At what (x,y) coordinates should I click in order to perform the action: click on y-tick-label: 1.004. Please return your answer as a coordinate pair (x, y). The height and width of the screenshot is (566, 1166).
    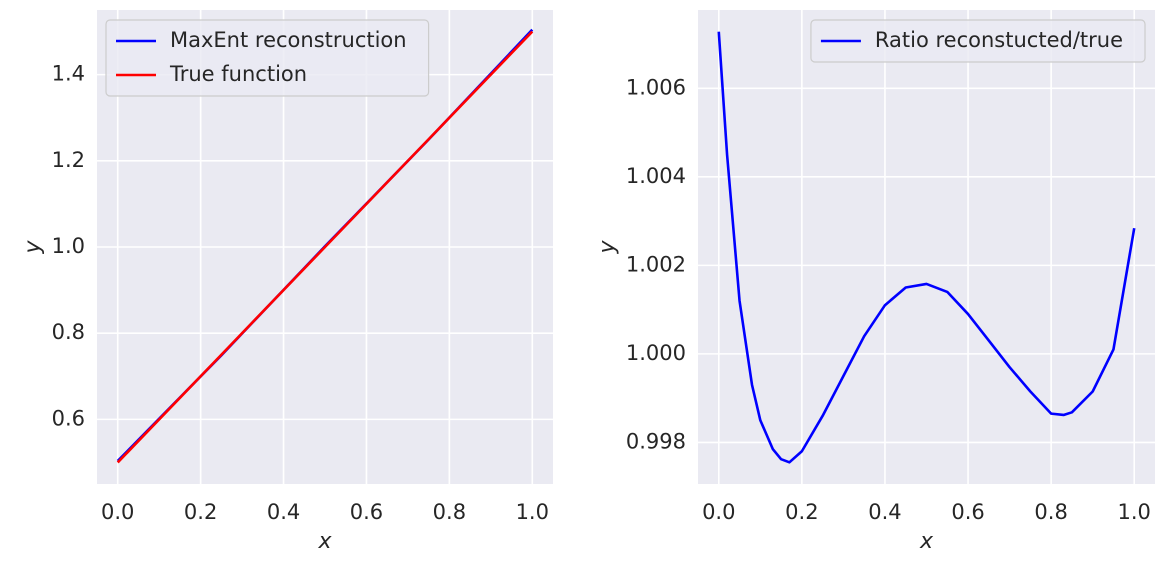
    Looking at the image, I should click on (656, 176).